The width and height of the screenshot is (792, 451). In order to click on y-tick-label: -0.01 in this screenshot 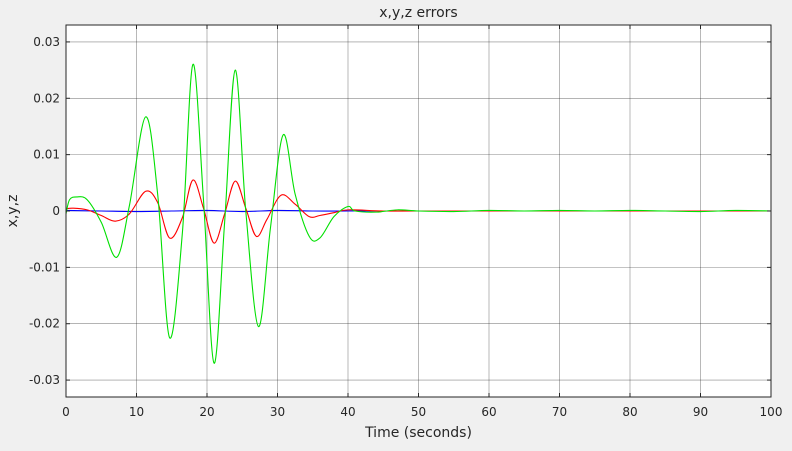, I will do `click(44, 267)`.